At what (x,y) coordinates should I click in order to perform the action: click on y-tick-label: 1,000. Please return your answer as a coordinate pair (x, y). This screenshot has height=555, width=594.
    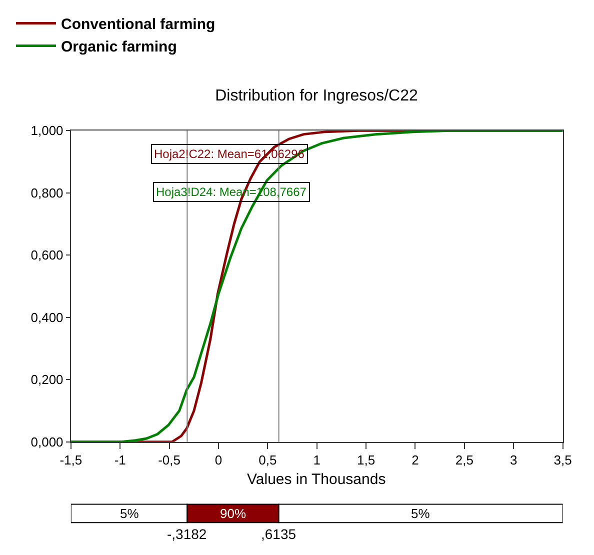
    Looking at the image, I should click on (47, 130).